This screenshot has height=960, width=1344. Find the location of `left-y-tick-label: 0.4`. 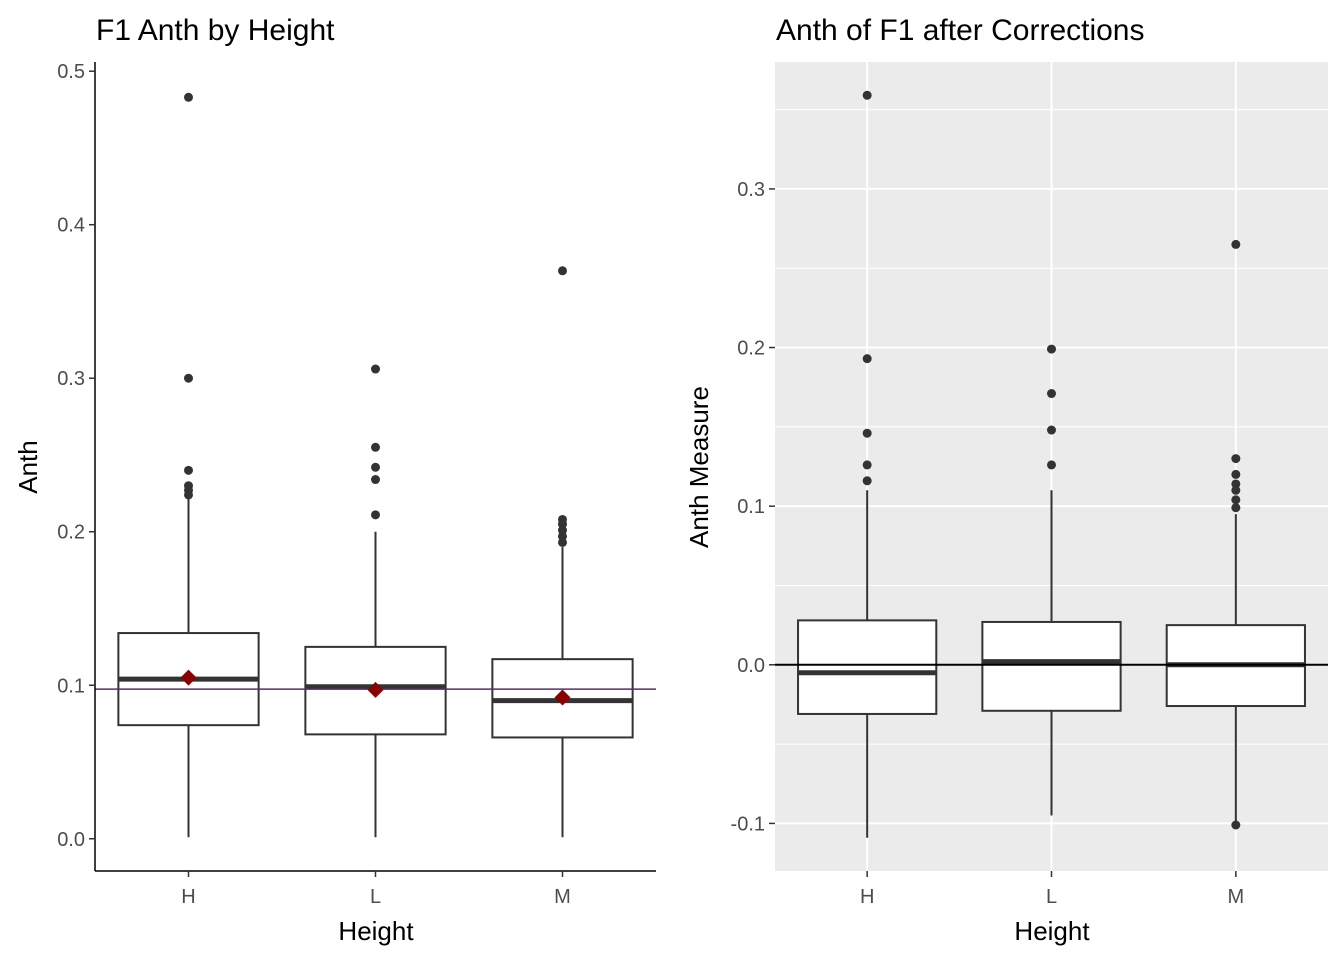

left-y-tick-label: 0.4 is located at coordinates (71, 226).